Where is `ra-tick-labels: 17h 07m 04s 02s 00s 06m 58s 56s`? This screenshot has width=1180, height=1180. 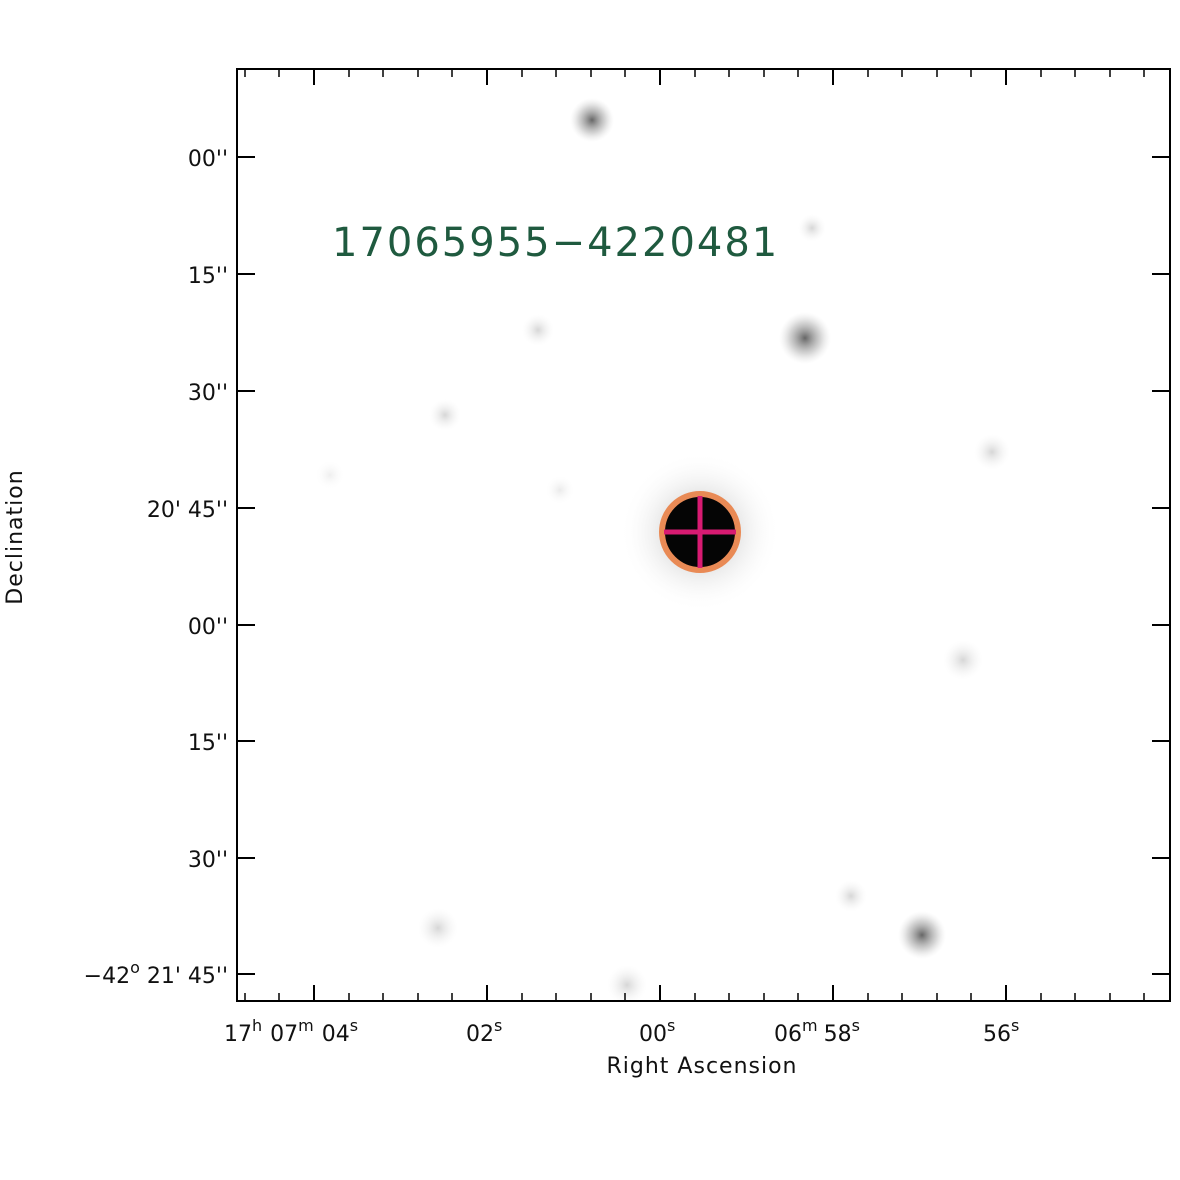
ra-tick-labels: 17h 07m 04s 02s 00s 06m 58s 56s is located at coordinates (621, 1031).